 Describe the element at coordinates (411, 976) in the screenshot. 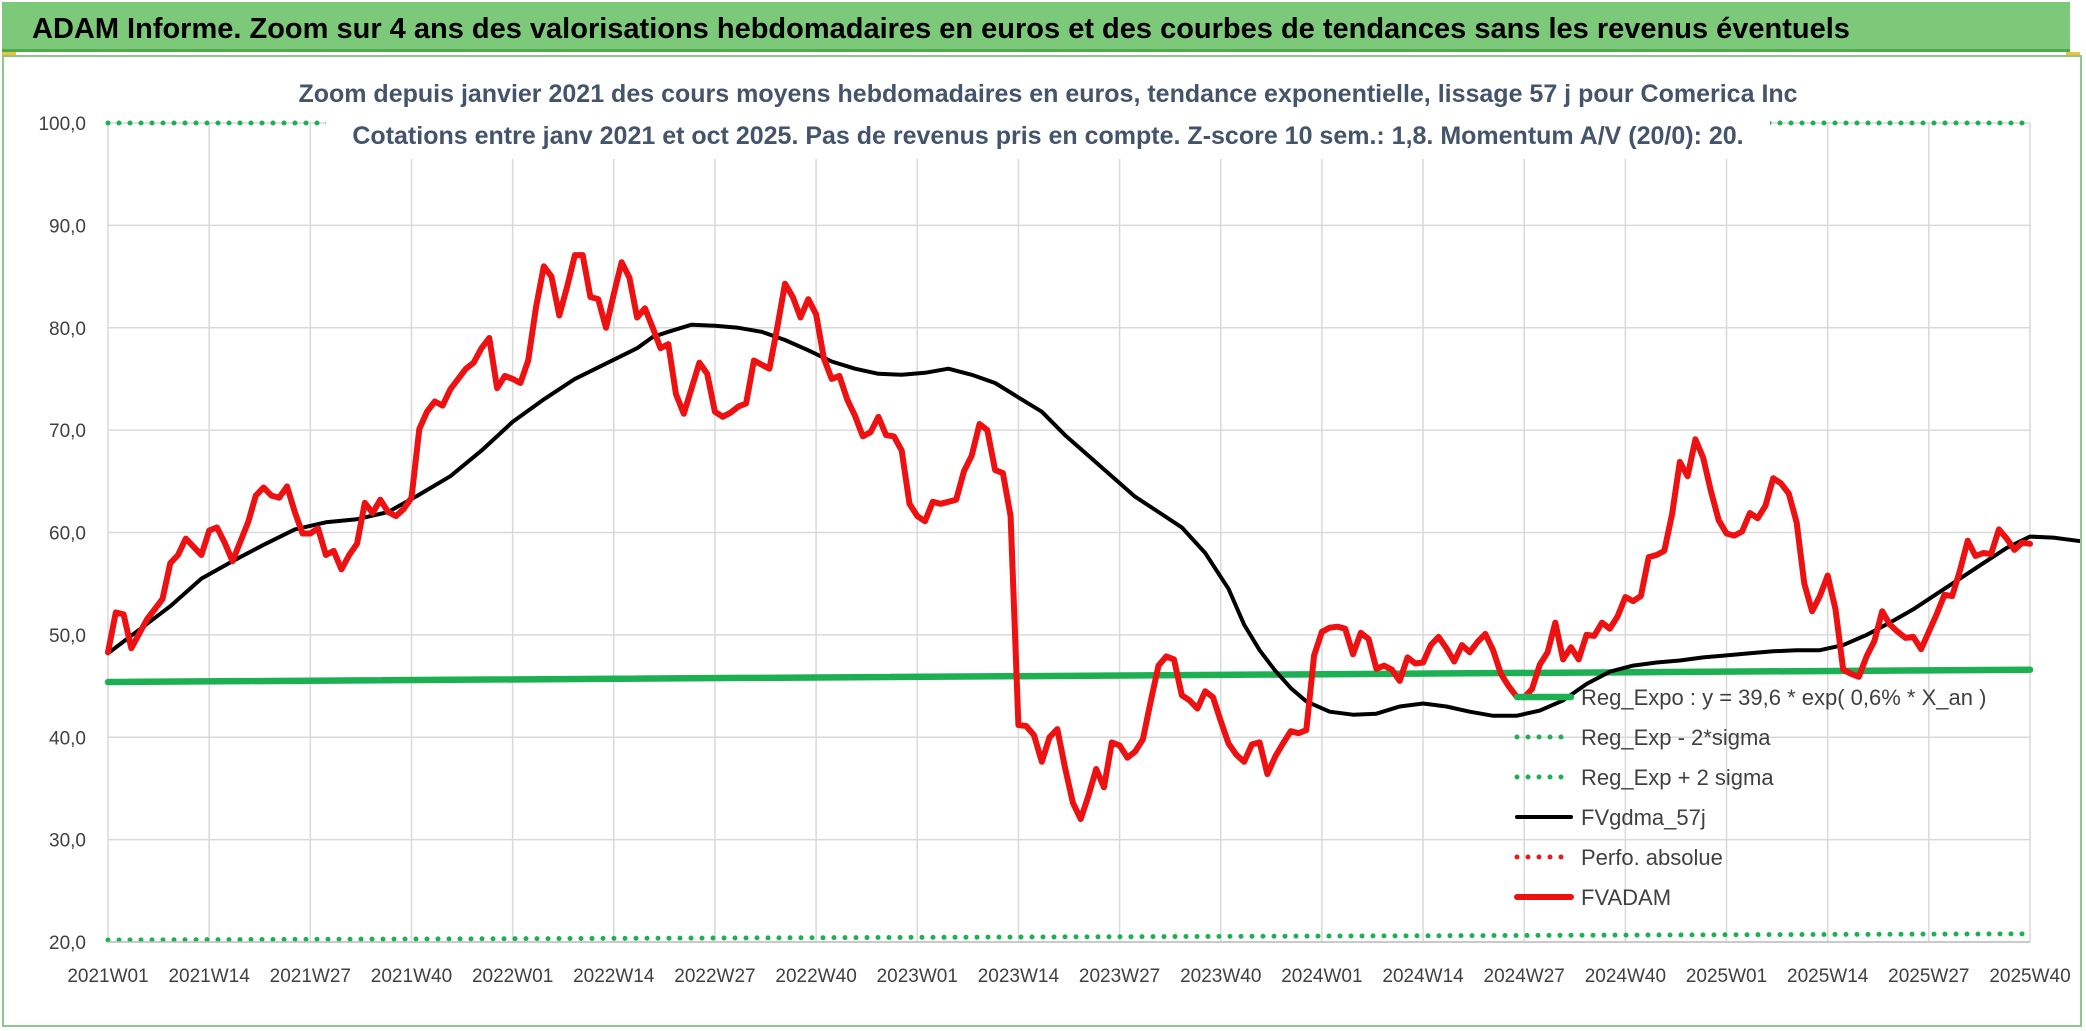

I see `x-tick-label: 2021W40` at that location.